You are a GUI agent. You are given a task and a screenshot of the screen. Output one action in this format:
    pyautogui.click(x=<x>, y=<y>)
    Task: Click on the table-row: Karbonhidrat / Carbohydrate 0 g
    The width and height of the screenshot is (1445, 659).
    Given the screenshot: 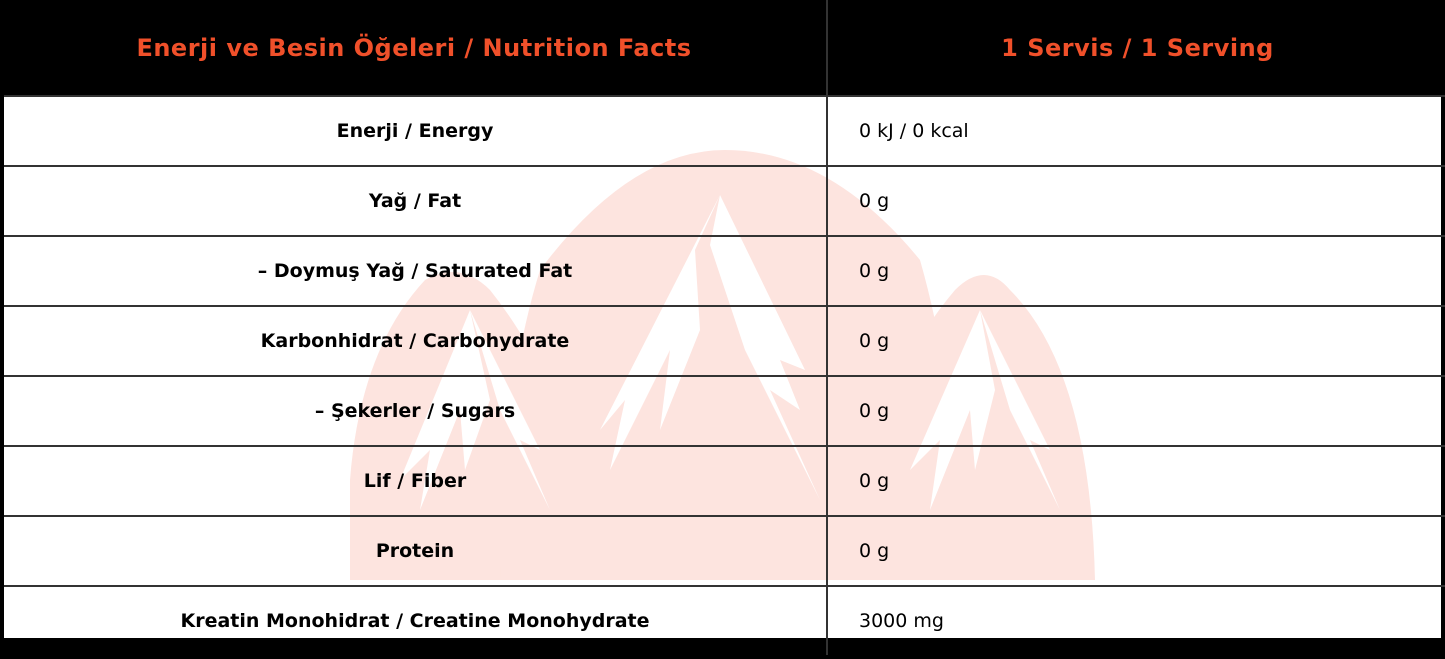 What is the action you would take?
    pyautogui.click(x=722, y=340)
    